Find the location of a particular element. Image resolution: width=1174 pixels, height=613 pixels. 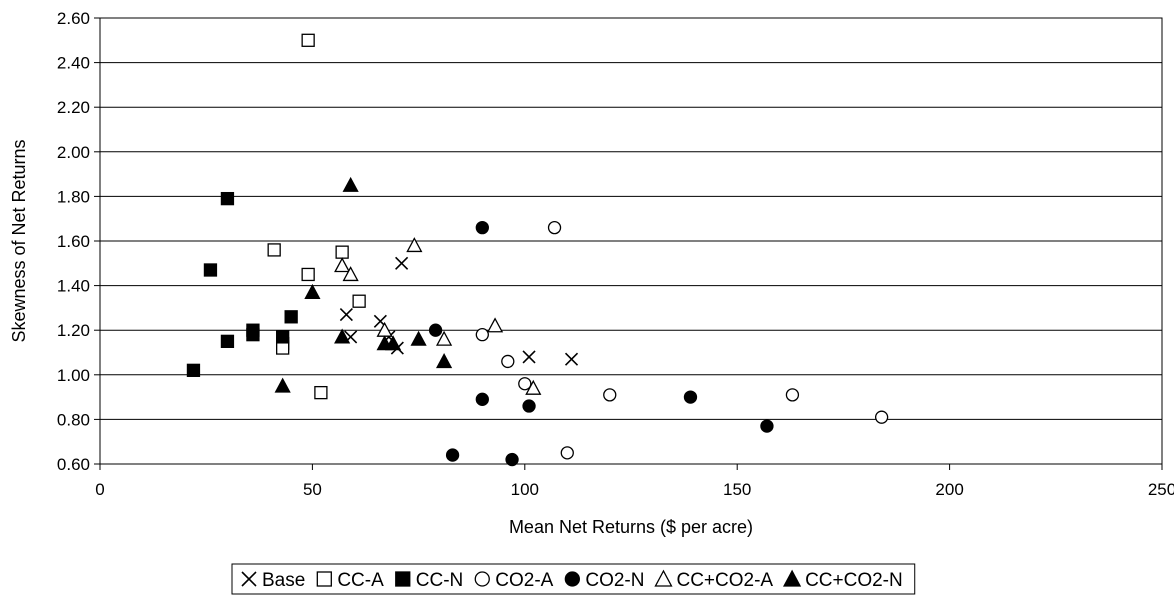

x-axis-title: Mean Net Returns ($ per acre) is located at coordinates (631, 527).